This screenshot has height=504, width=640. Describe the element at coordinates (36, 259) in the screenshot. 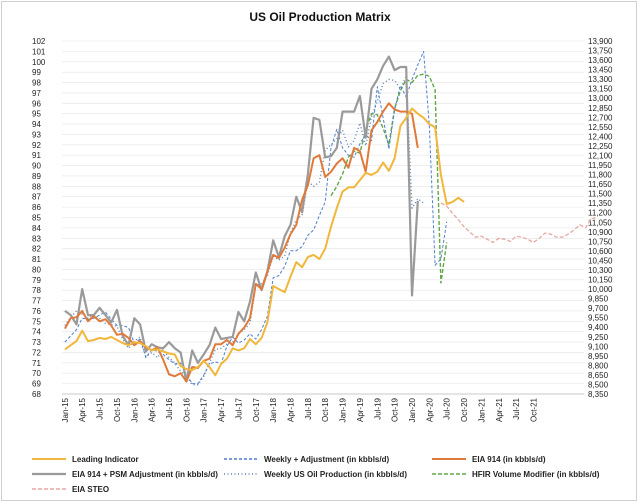

I see `y-left-tick-label: 81` at that location.